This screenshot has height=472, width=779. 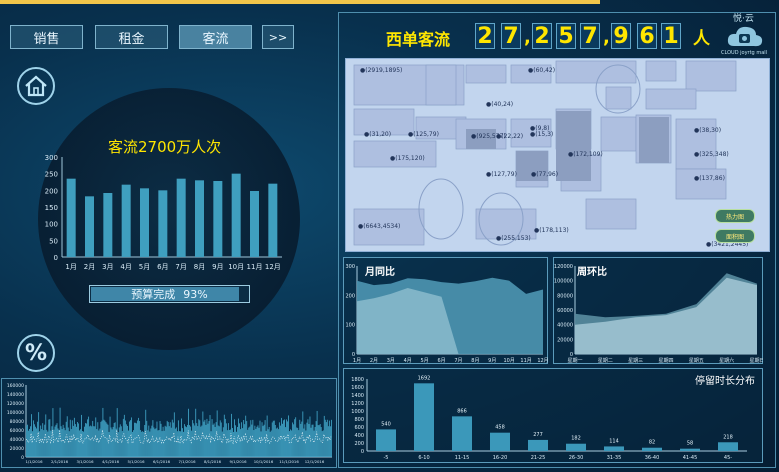 What do you see at coordinates (745, 36) in the screenshot?
I see `cloud-logo-icon` at bounding box center [745, 36].